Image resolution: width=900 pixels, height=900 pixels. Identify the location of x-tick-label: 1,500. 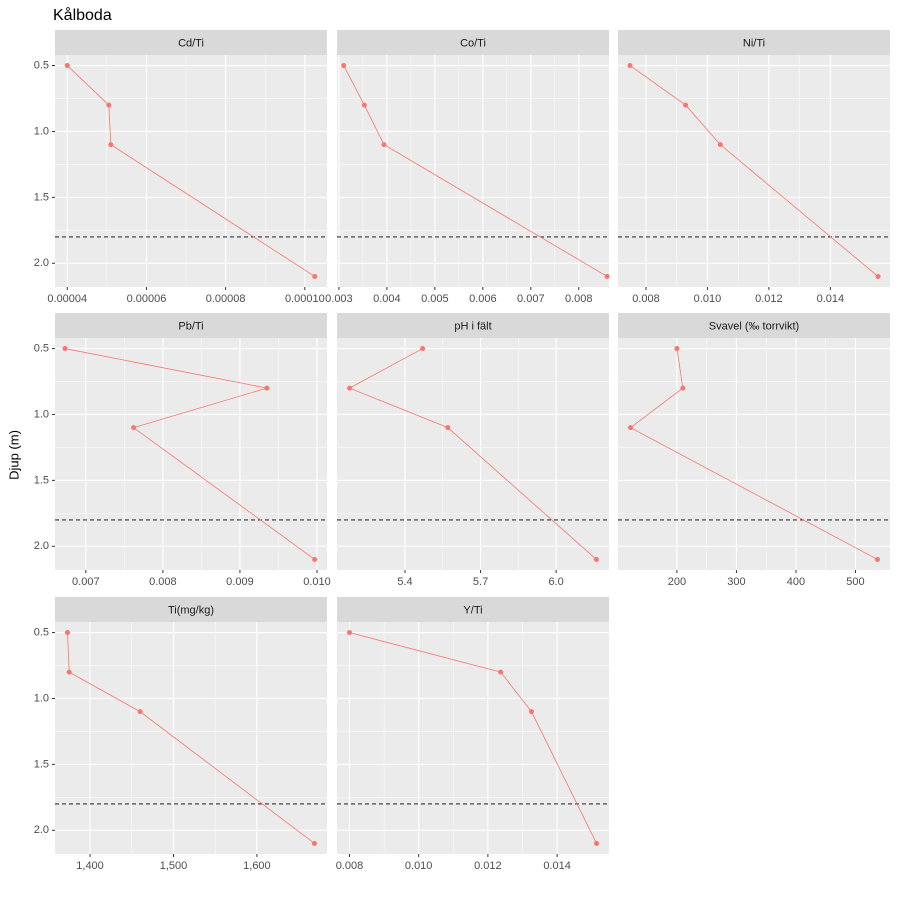
(174, 866).